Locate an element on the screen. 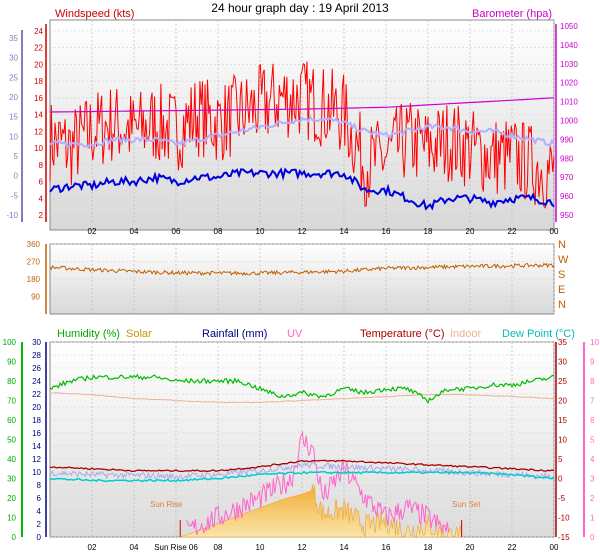 The width and height of the screenshot is (600, 555). x-tick-label: 10 is located at coordinates (260, 231).